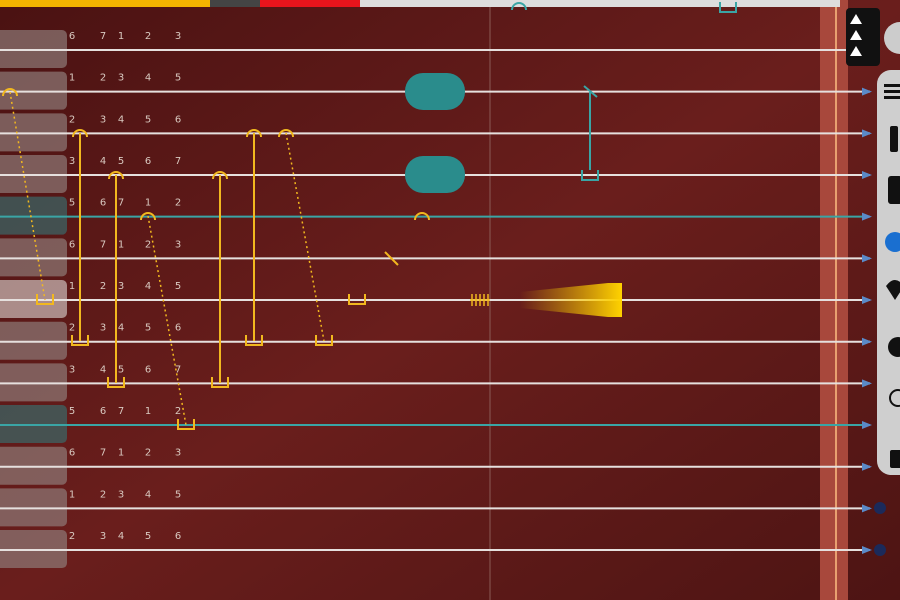 The height and width of the screenshot is (600, 900). Describe the element at coordinates (571, 300) in the screenshot. I see `strum-effect` at that location.